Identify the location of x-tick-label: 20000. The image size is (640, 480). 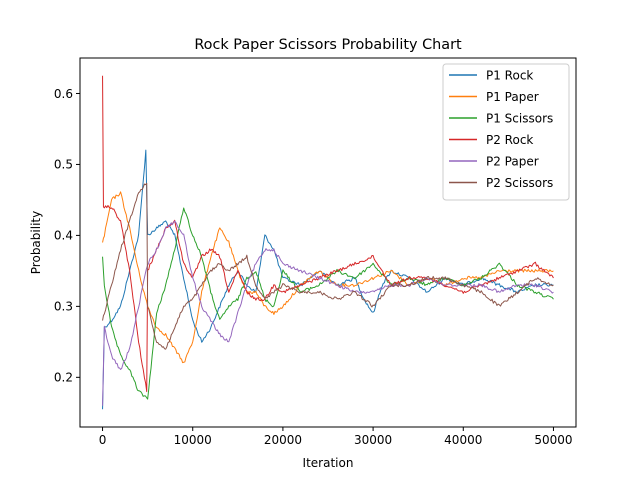
(283, 440).